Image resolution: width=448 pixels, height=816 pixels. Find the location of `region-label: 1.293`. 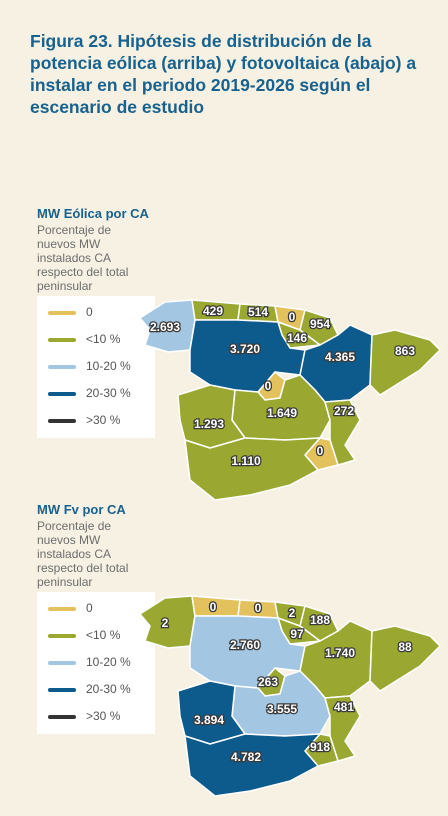

region-label: 1.293 is located at coordinates (209, 424).